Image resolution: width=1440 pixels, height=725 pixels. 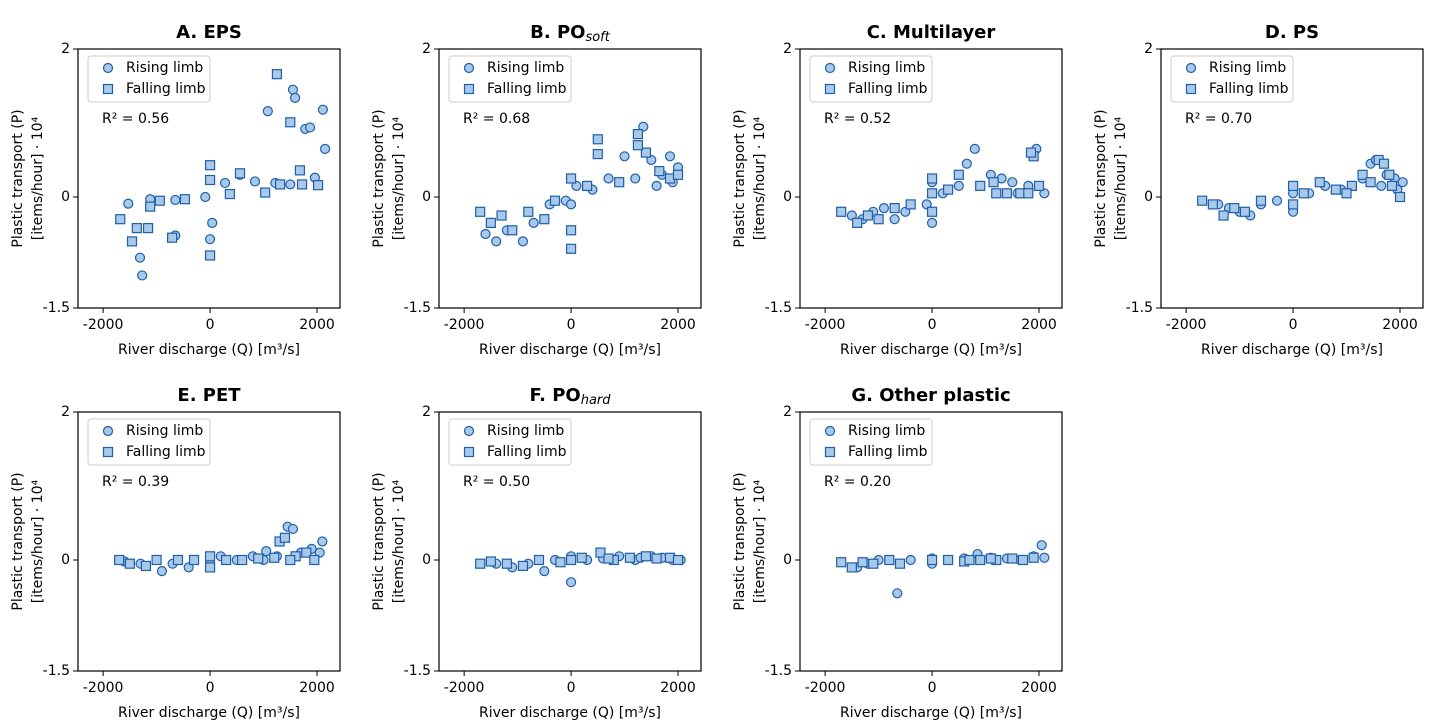 I want to click on title-subscript: soft, so click(x=597, y=37).